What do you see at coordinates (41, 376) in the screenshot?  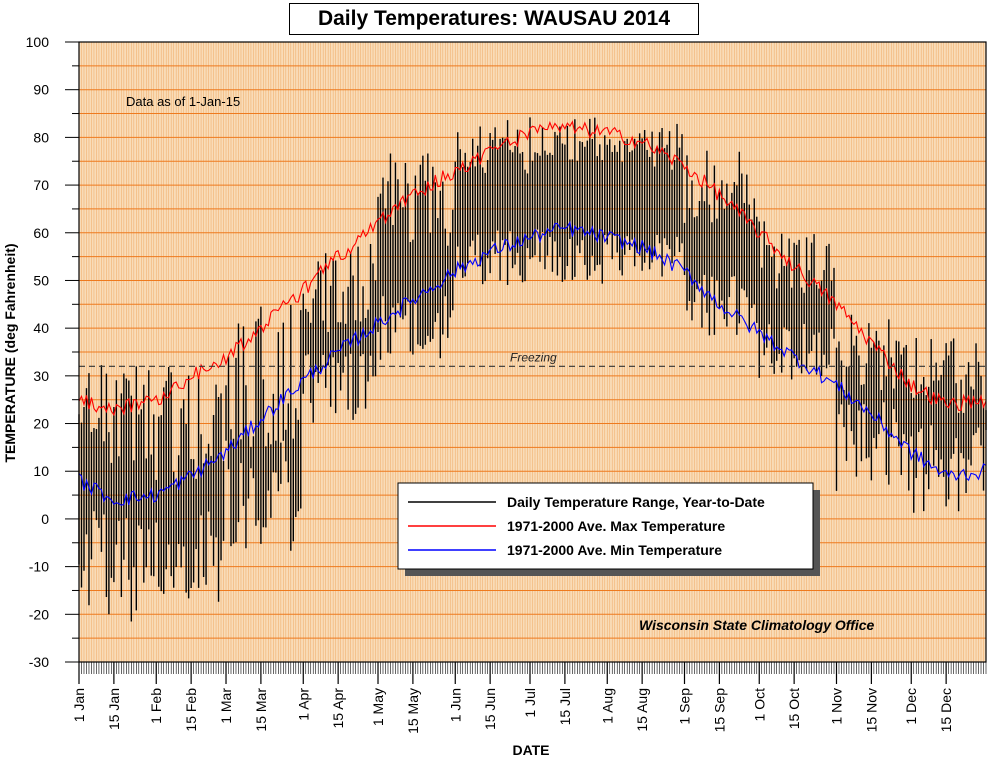 I see `y-tick-label: 30` at bounding box center [41, 376].